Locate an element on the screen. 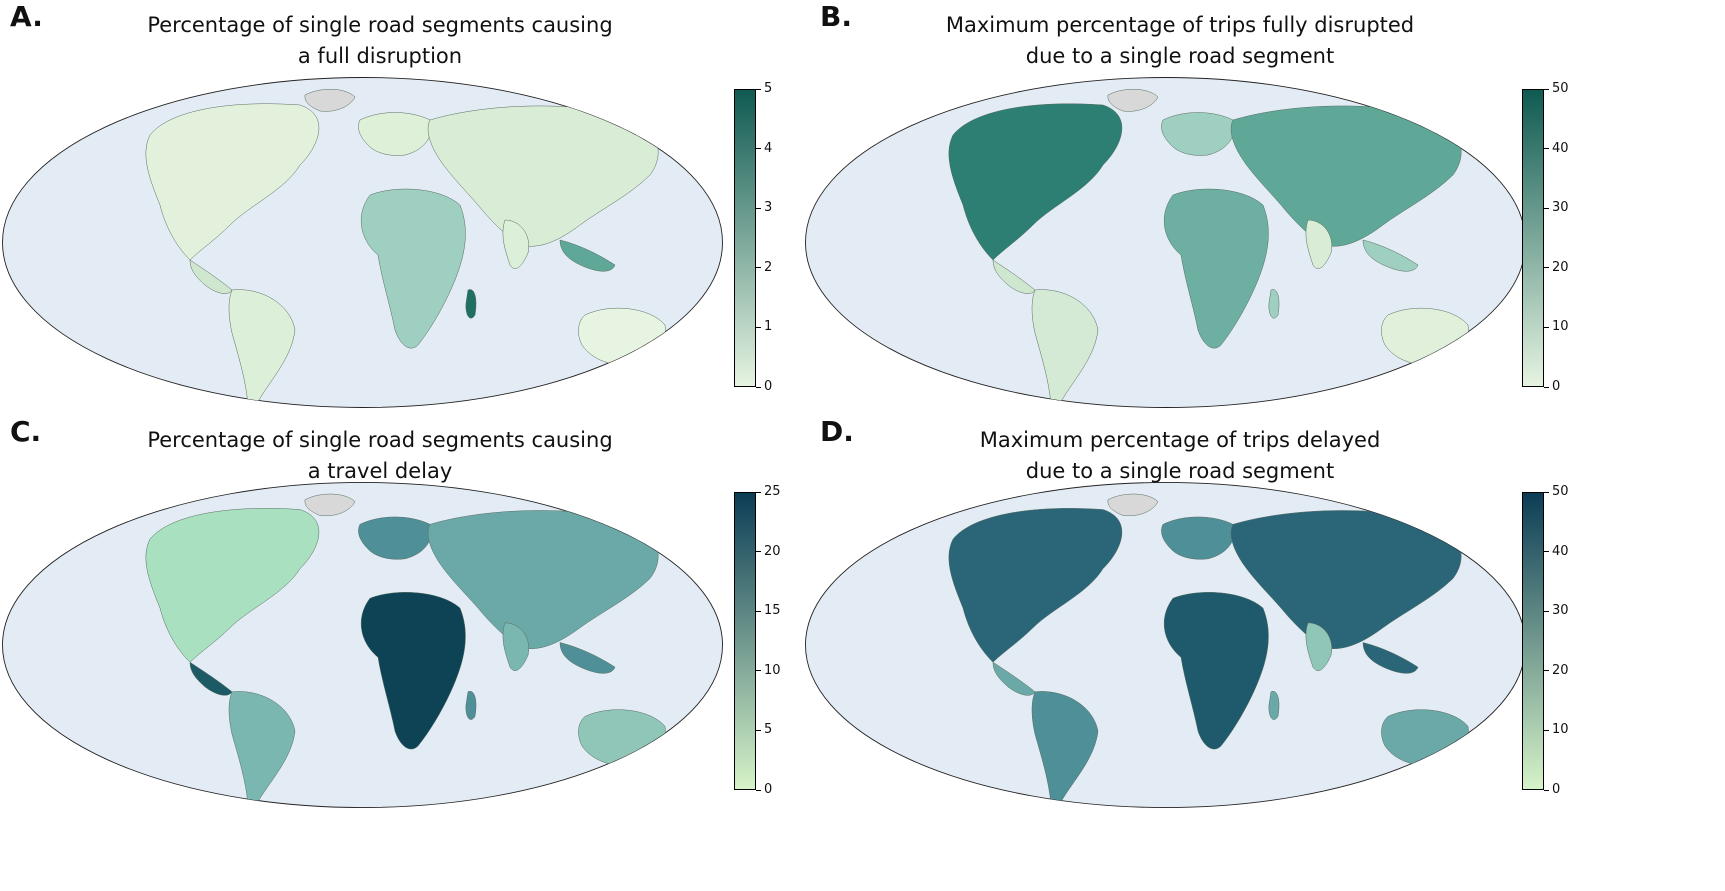 The width and height of the screenshot is (1725, 891). colorbar-tick-label: 2 is located at coordinates (768, 267).